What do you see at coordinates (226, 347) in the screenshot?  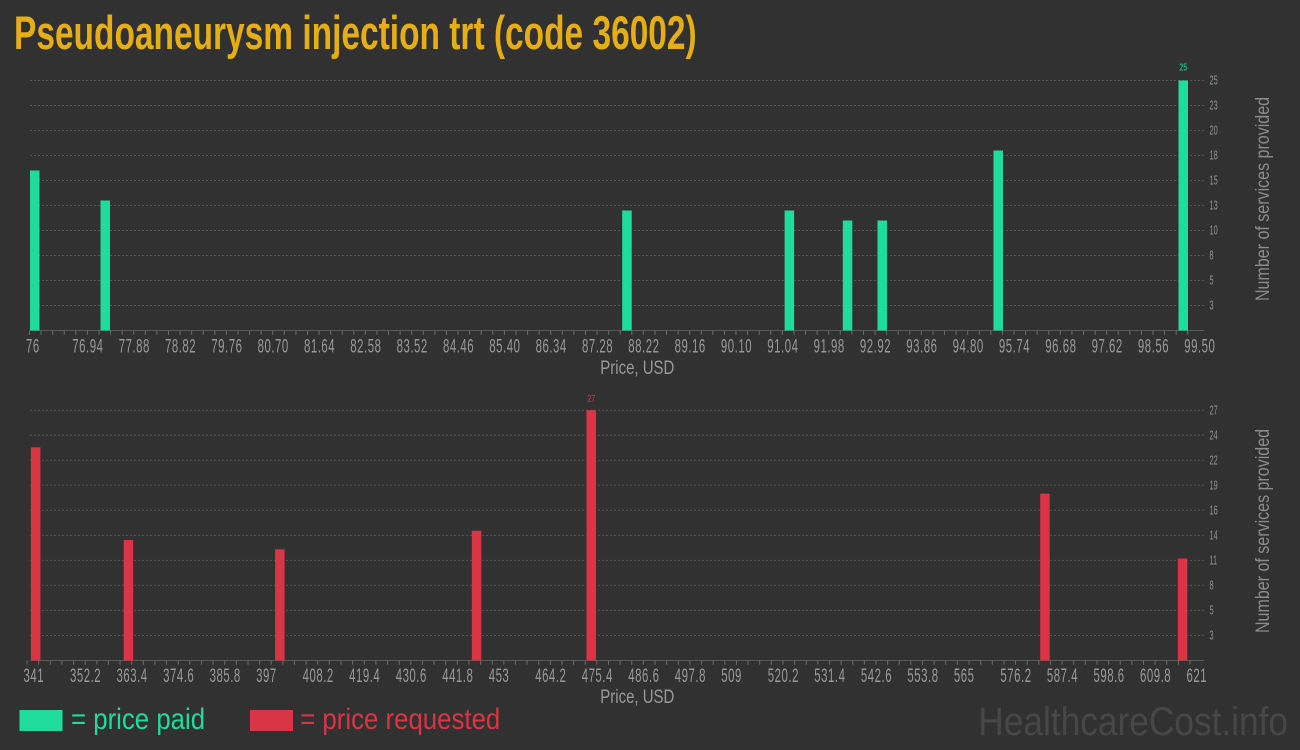 I see `svg-text: 79.76` at bounding box center [226, 347].